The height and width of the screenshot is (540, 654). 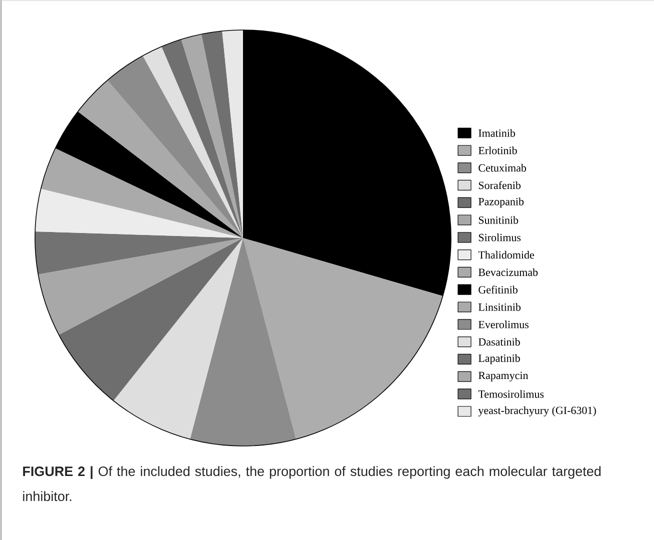 I want to click on legend-label: Erlotinib, so click(x=497, y=150).